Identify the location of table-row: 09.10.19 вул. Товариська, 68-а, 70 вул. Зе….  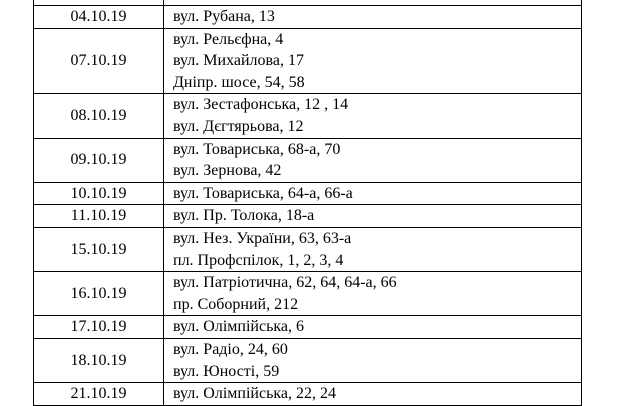
(307, 160).